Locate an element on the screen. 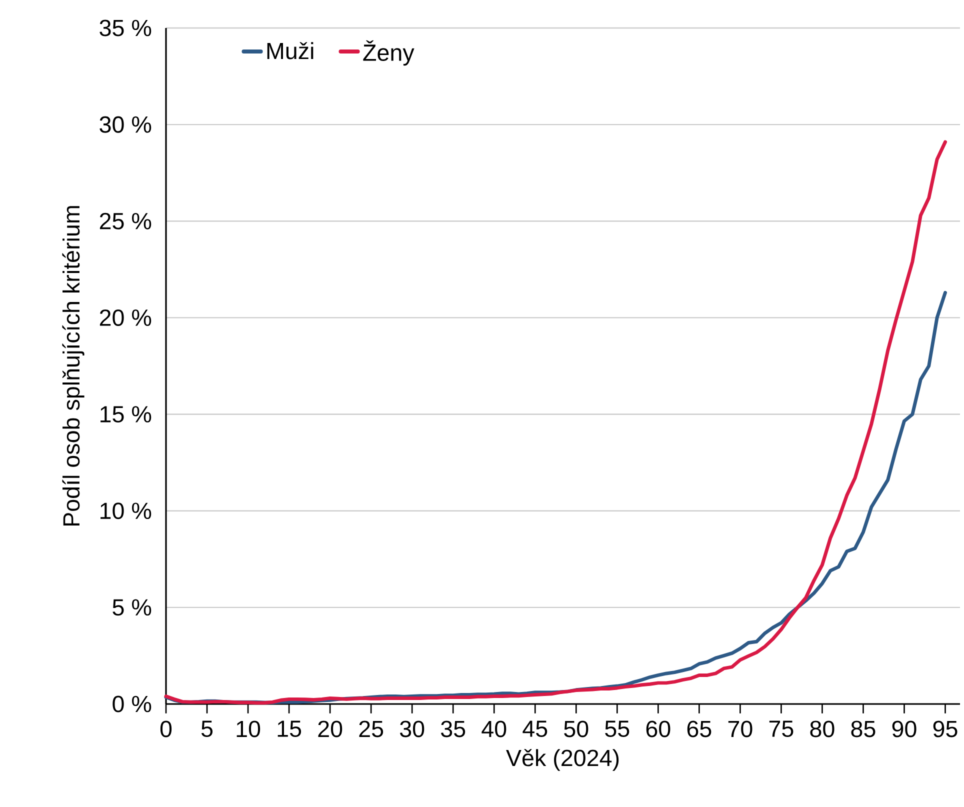 This screenshot has height=807, width=964. y-tick-label: 20 % is located at coordinates (126, 317).